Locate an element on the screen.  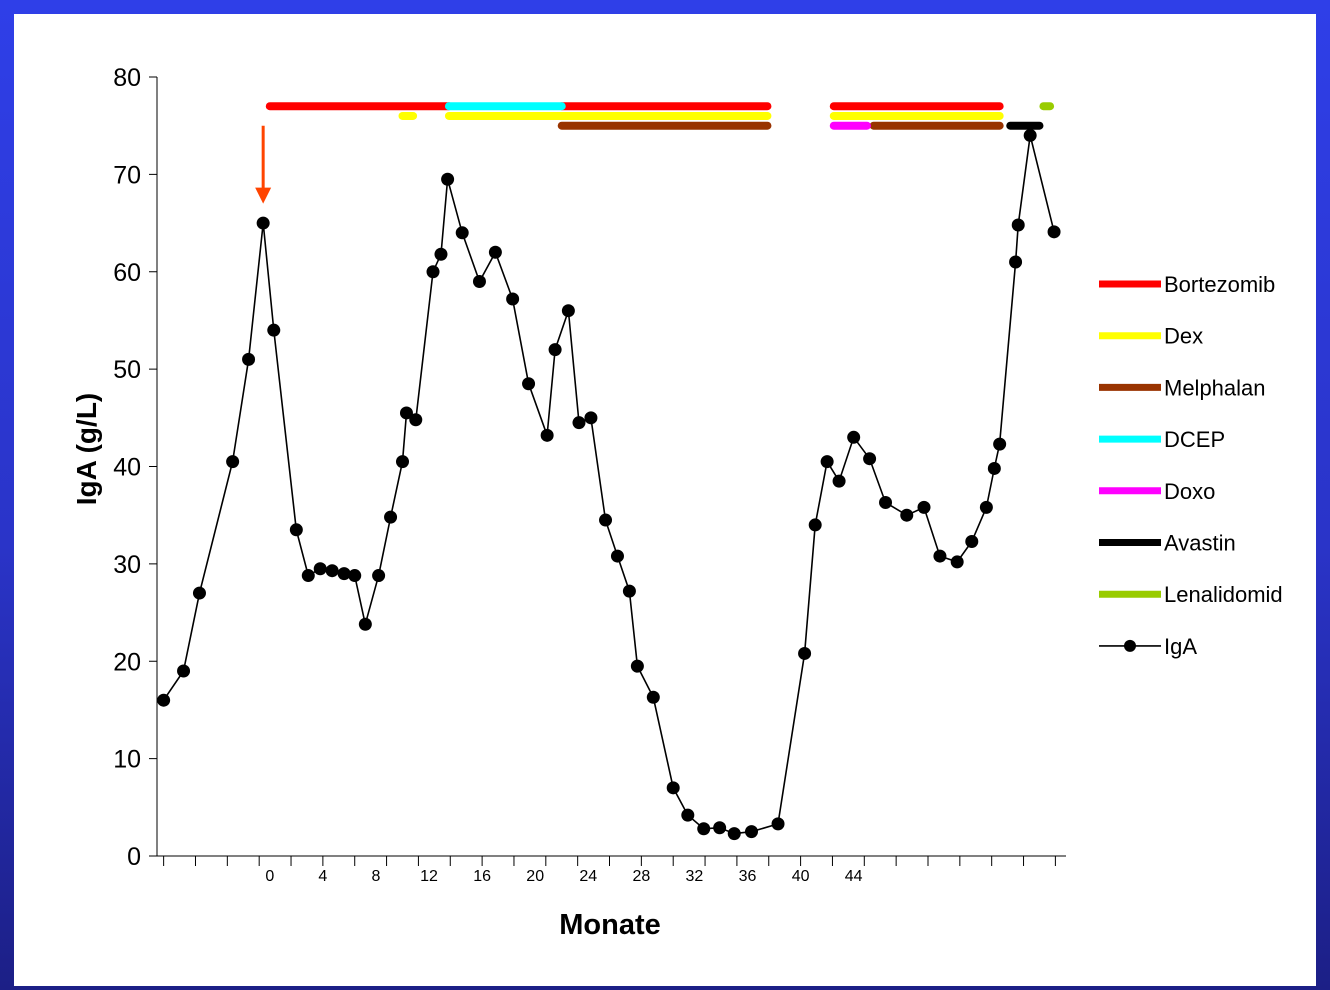
legend-label: Bortezomib is located at coordinates (1219, 284).